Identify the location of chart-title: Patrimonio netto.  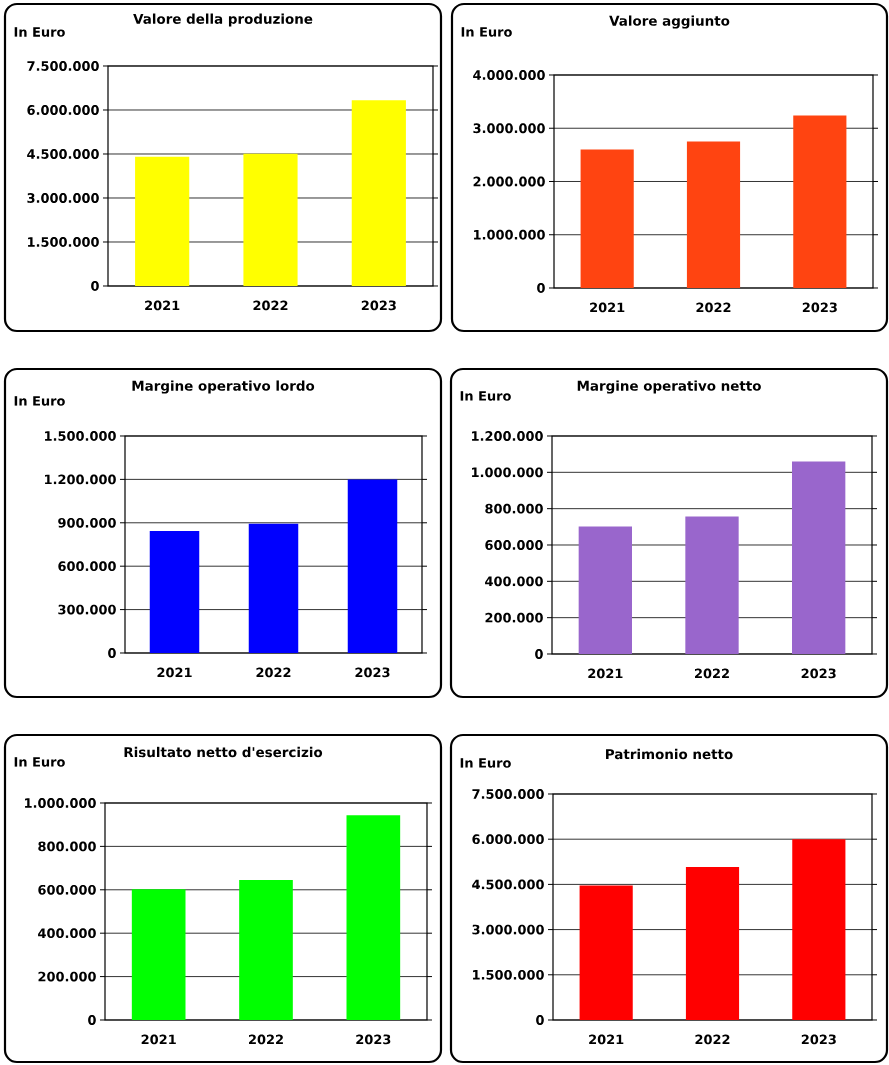
(669, 754).